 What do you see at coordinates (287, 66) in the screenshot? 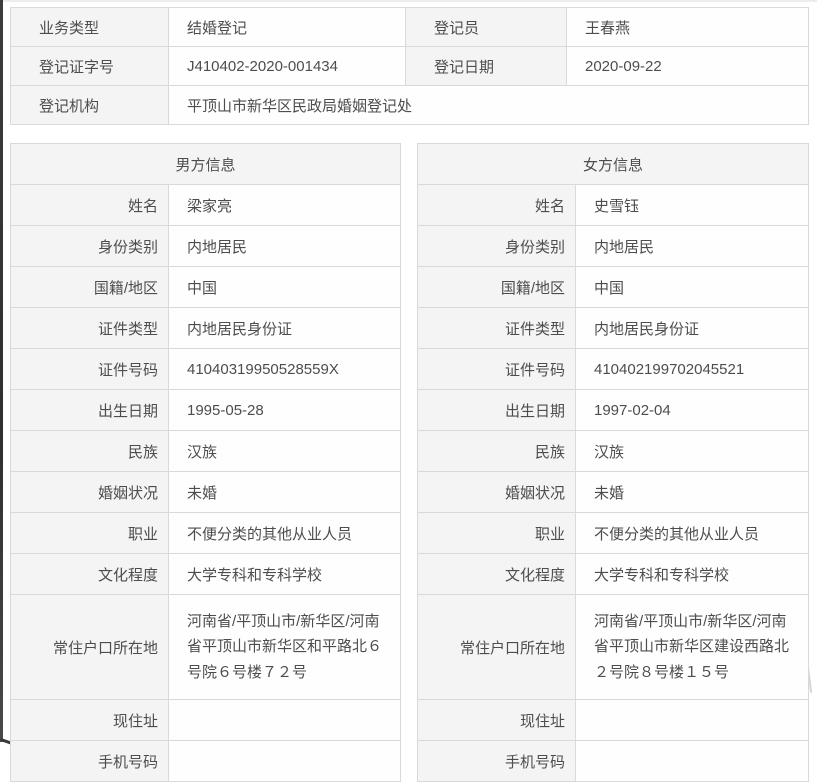
I see `cert-no-value: J410402-2020-001434` at bounding box center [287, 66].